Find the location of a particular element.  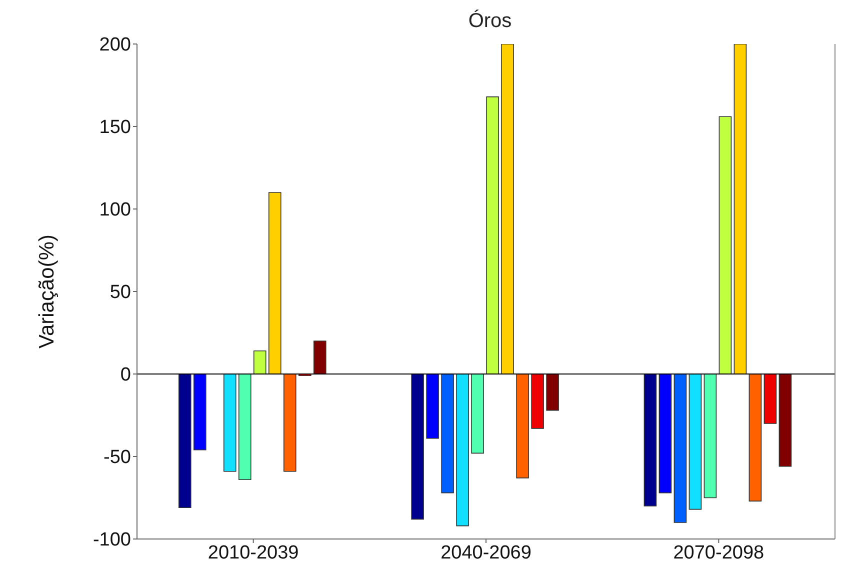

x-tick-label: 2040-2069 is located at coordinates (486, 553).